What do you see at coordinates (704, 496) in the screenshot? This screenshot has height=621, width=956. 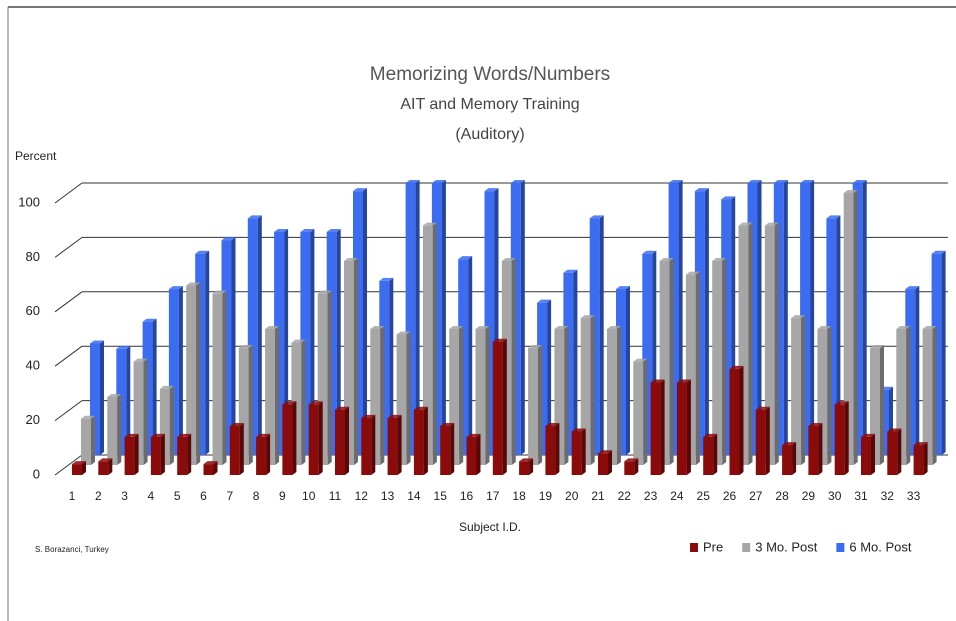 I see `x-tick-label: 25` at bounding box center [704, 496].